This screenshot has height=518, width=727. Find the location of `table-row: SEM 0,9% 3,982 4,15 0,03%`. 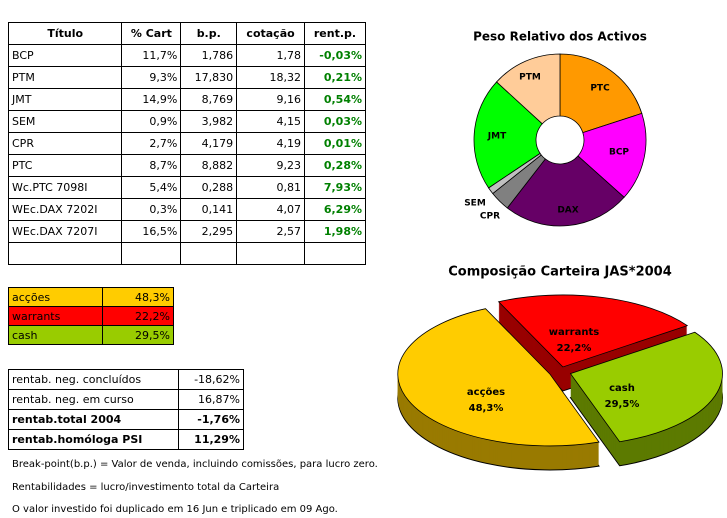

table-row: SEM 0,9% 3,982 4,15 0,03% is located at coordinates (187, 121).